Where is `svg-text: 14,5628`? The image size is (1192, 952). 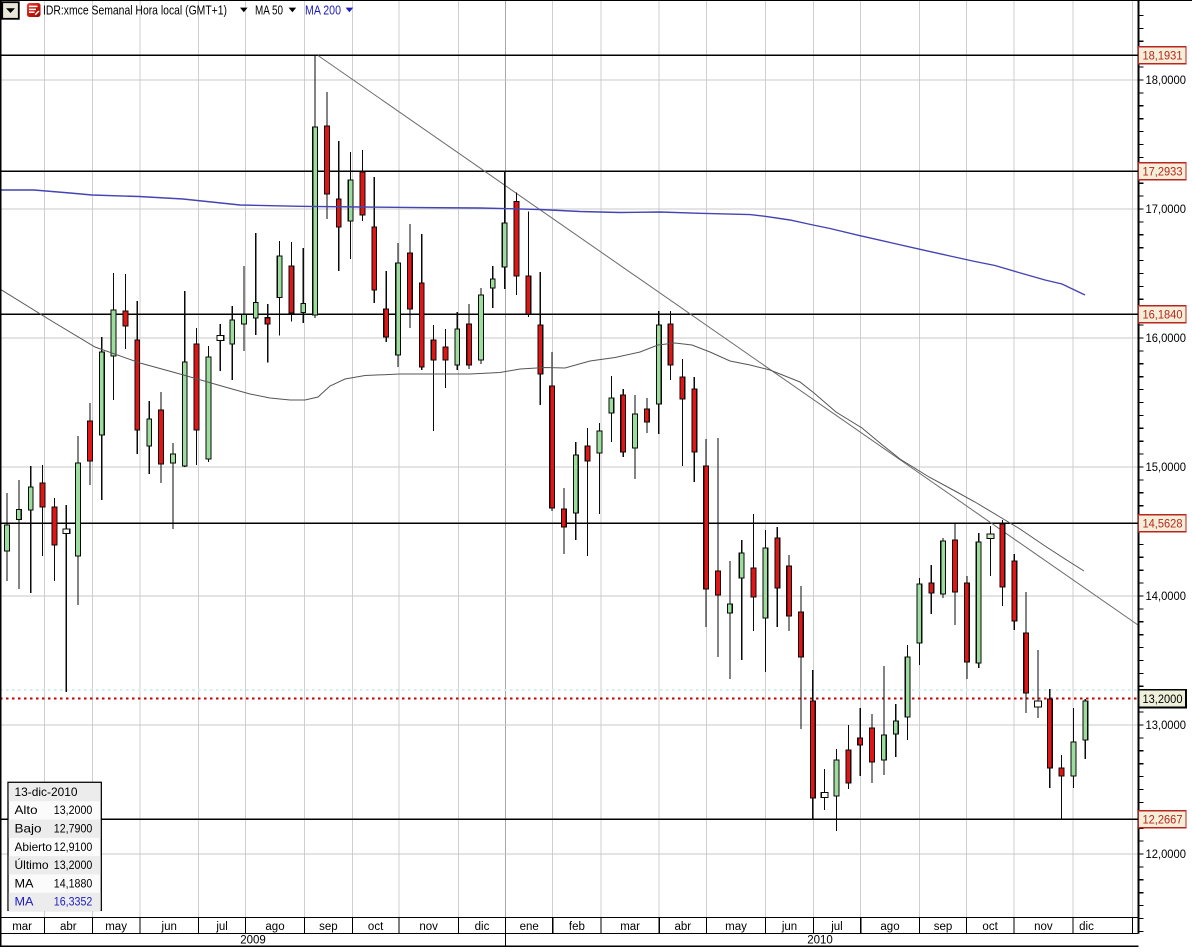
svg-text: 14,5628 is located at coordinates (1163, 525).